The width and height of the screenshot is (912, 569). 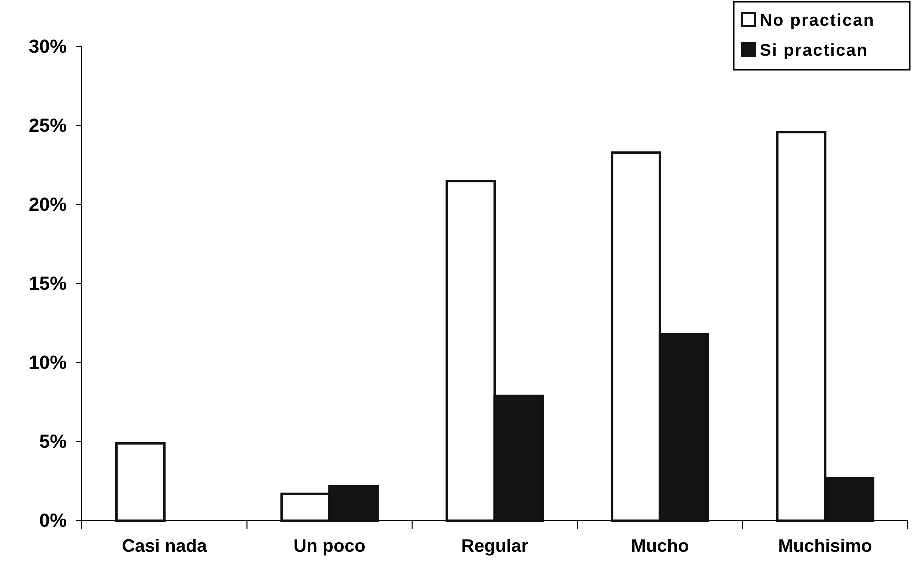 What do you see at coordinates (495, 546) in the screenshot?
I see `x-tick-label: Regular` at bounding box center [495, 546].